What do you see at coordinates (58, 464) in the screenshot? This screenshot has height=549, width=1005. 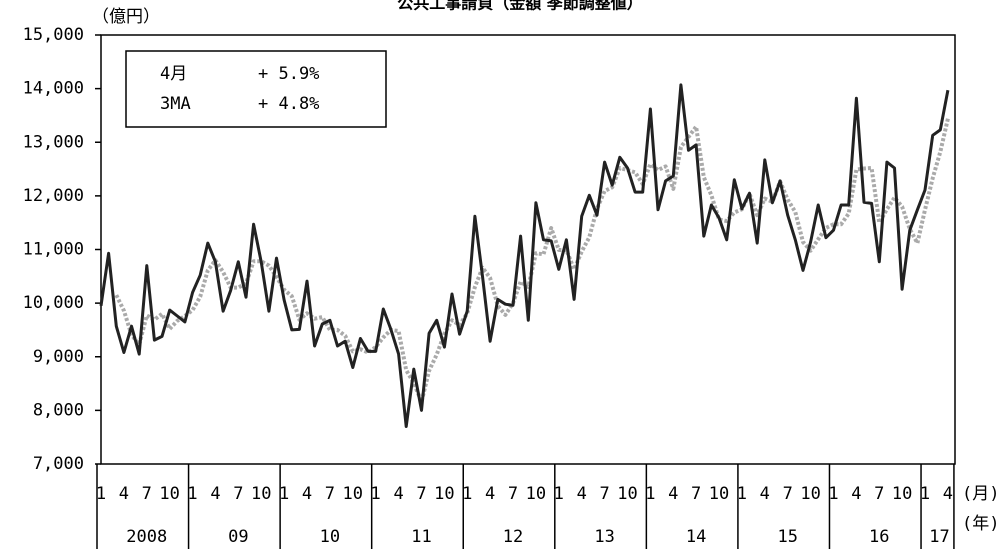 I see `y-tick-label: 7,000` at bounding box center [58, 464].